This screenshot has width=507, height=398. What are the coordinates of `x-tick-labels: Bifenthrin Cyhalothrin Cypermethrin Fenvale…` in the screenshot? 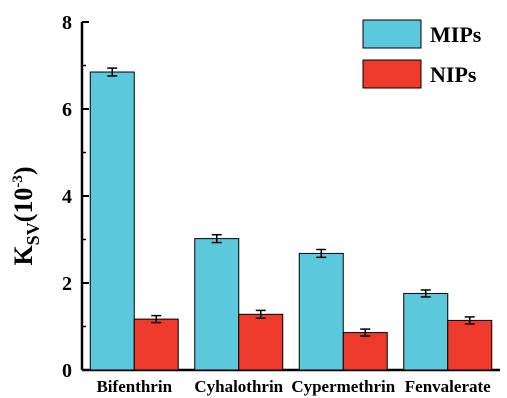 It's located at (293, 386).